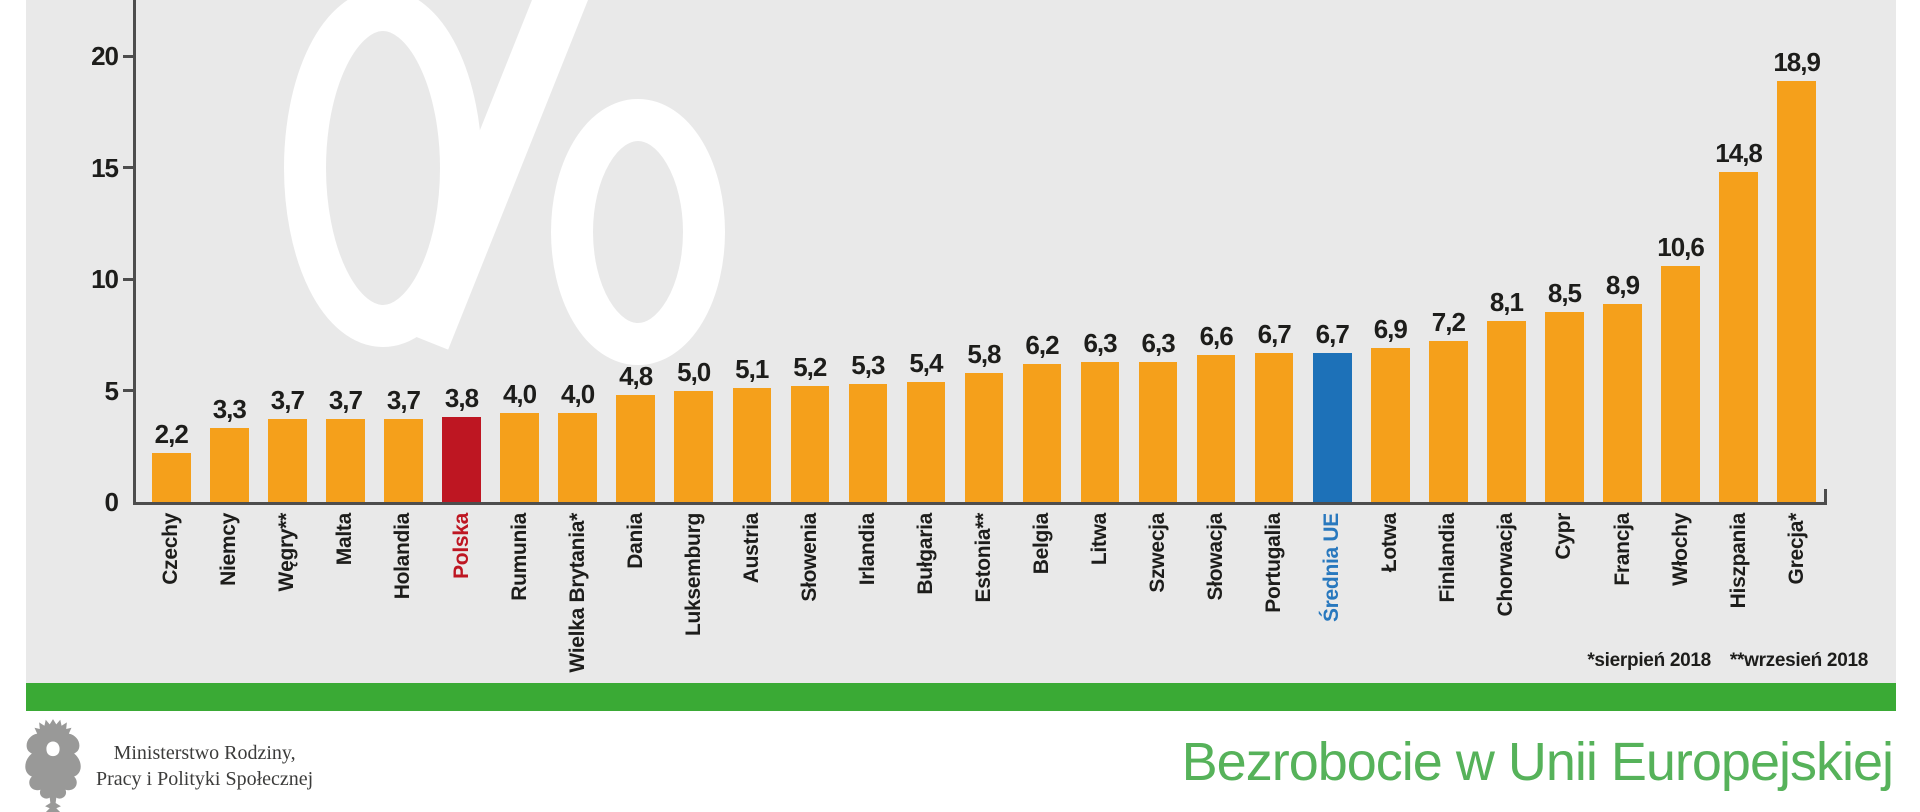 The width and height of the screenshot is (1920, 812). Describe the element at coordinates (693, 446) in the screenshot. I see `bar-luksemburg` at that location.